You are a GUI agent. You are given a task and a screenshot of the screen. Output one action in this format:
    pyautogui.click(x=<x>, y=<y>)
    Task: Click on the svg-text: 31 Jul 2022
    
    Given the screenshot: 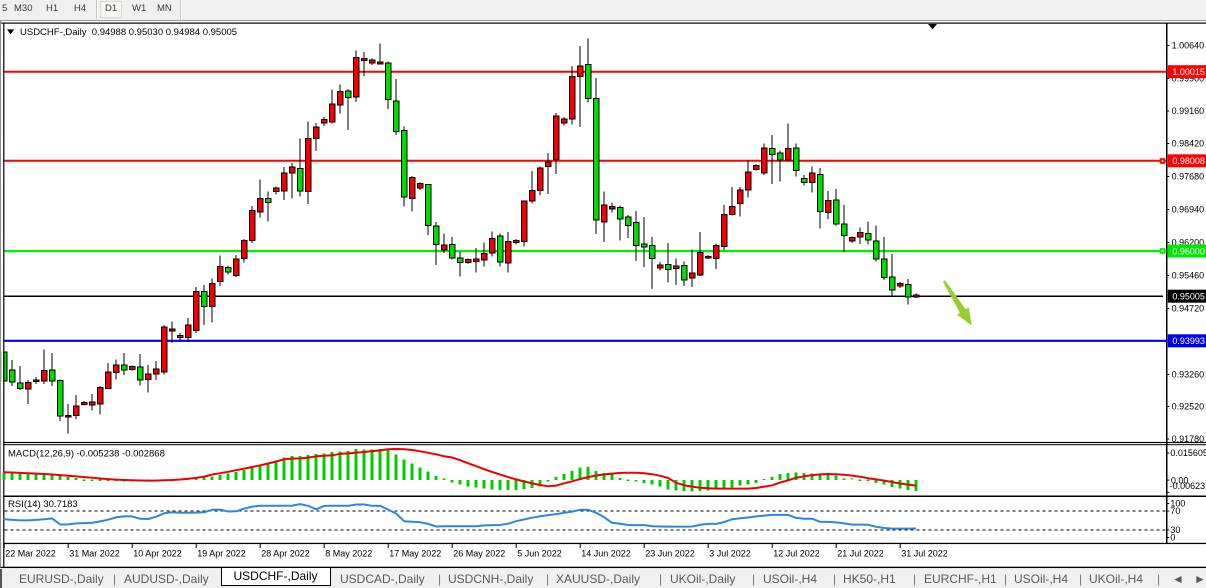 What is the action you would take?
    pyautogui.click(x=924, y=554)
    